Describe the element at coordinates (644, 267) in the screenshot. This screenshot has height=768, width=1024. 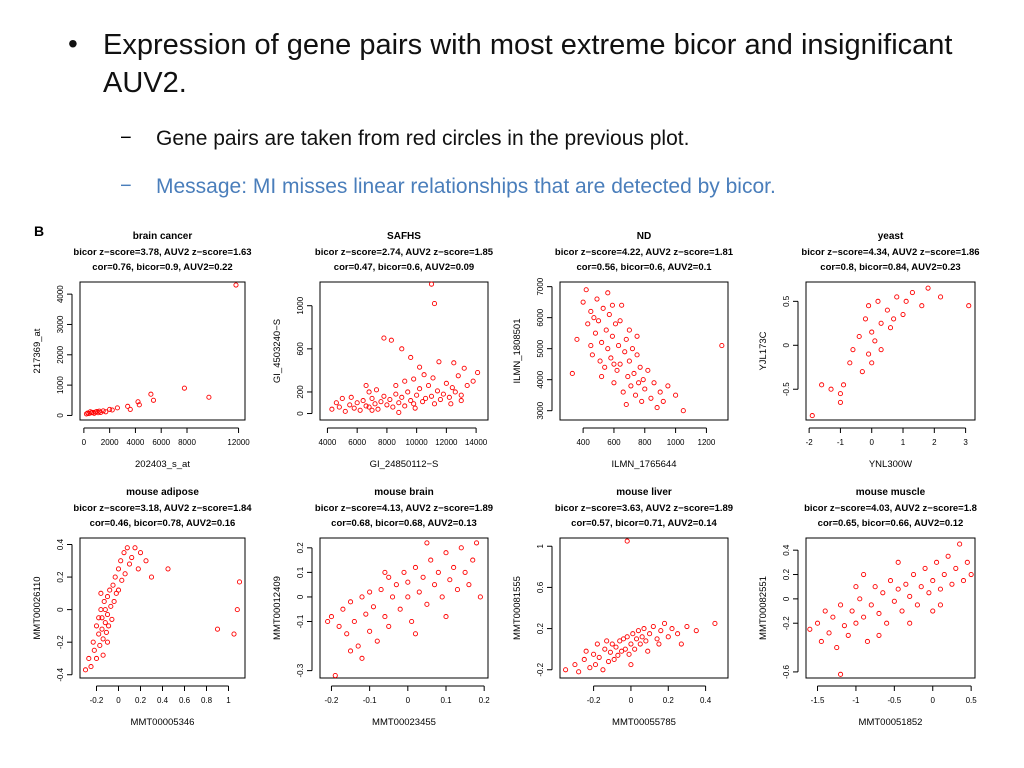
I see `chart-subtitle-2: cor=0.56, bicor=0.6, AUV2=0.1` at that location.